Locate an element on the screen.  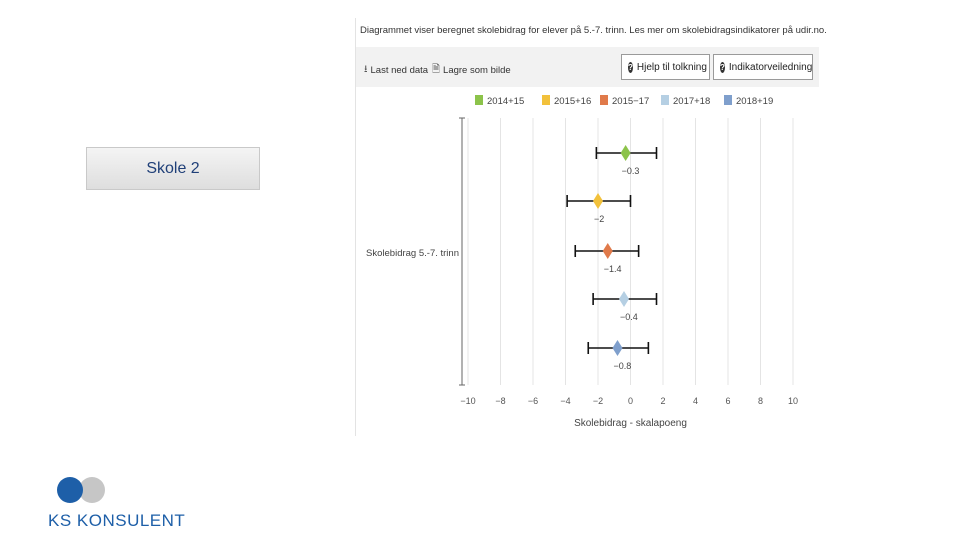
x-tick-label: 0 is located at coordinates (630, 401).